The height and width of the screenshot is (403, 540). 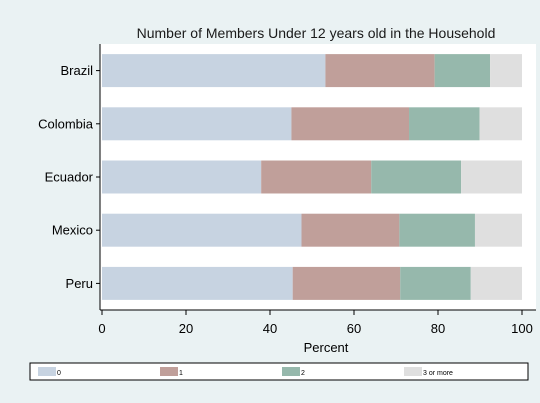 What do you see at coordinates (76, 70) in the screenshot?
I see `y-tick-label: Brazil` at bounding box center [76, 70].